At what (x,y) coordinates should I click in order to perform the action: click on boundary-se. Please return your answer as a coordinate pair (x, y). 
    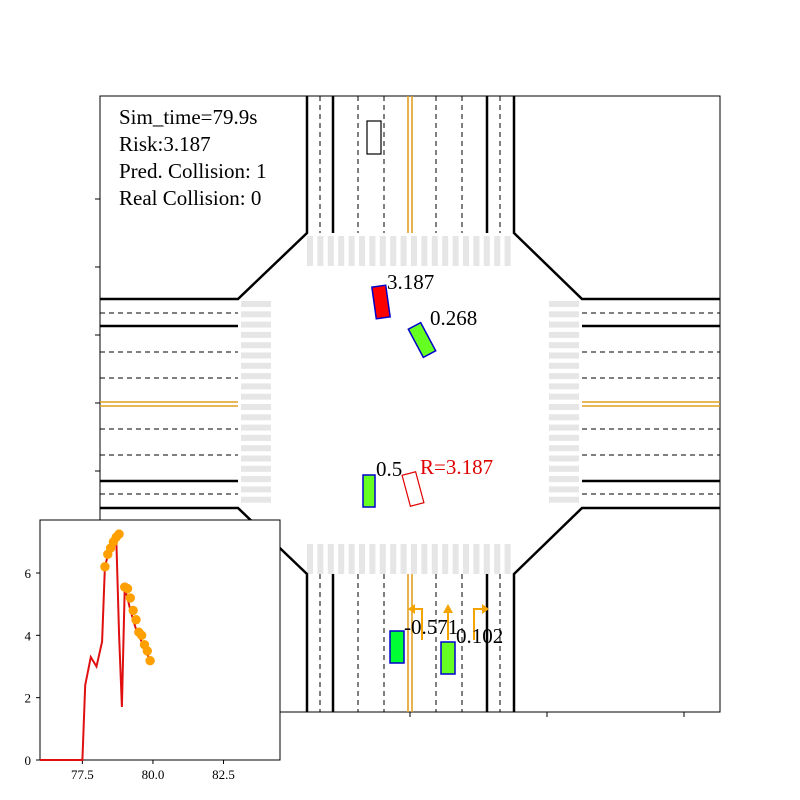
    Looking at the image, I should click on (616, 609).